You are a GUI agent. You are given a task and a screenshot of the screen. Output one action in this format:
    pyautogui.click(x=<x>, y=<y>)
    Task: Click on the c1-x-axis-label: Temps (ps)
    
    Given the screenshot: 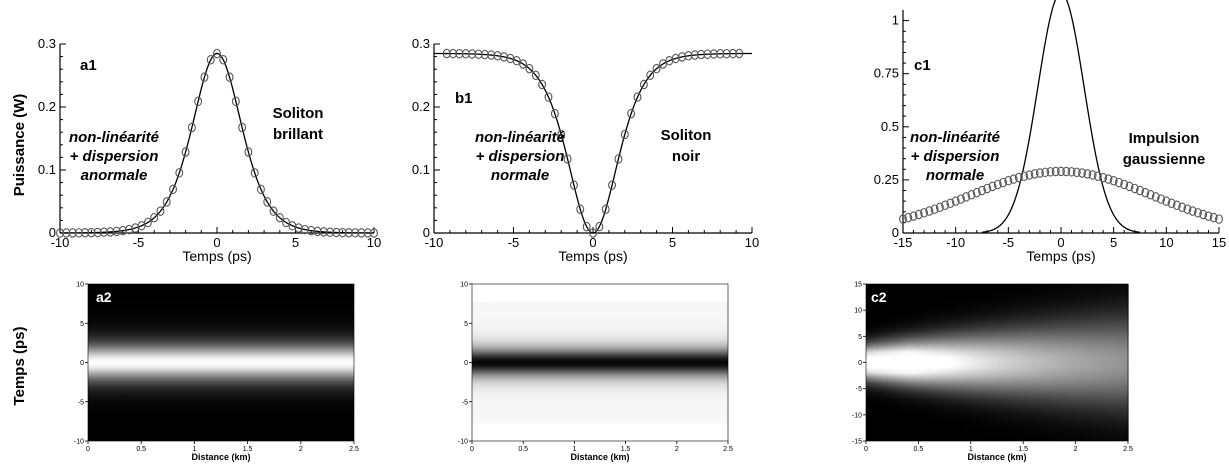 What is the action you would take?
    pyautogui.click(x=1060, y=256)
    